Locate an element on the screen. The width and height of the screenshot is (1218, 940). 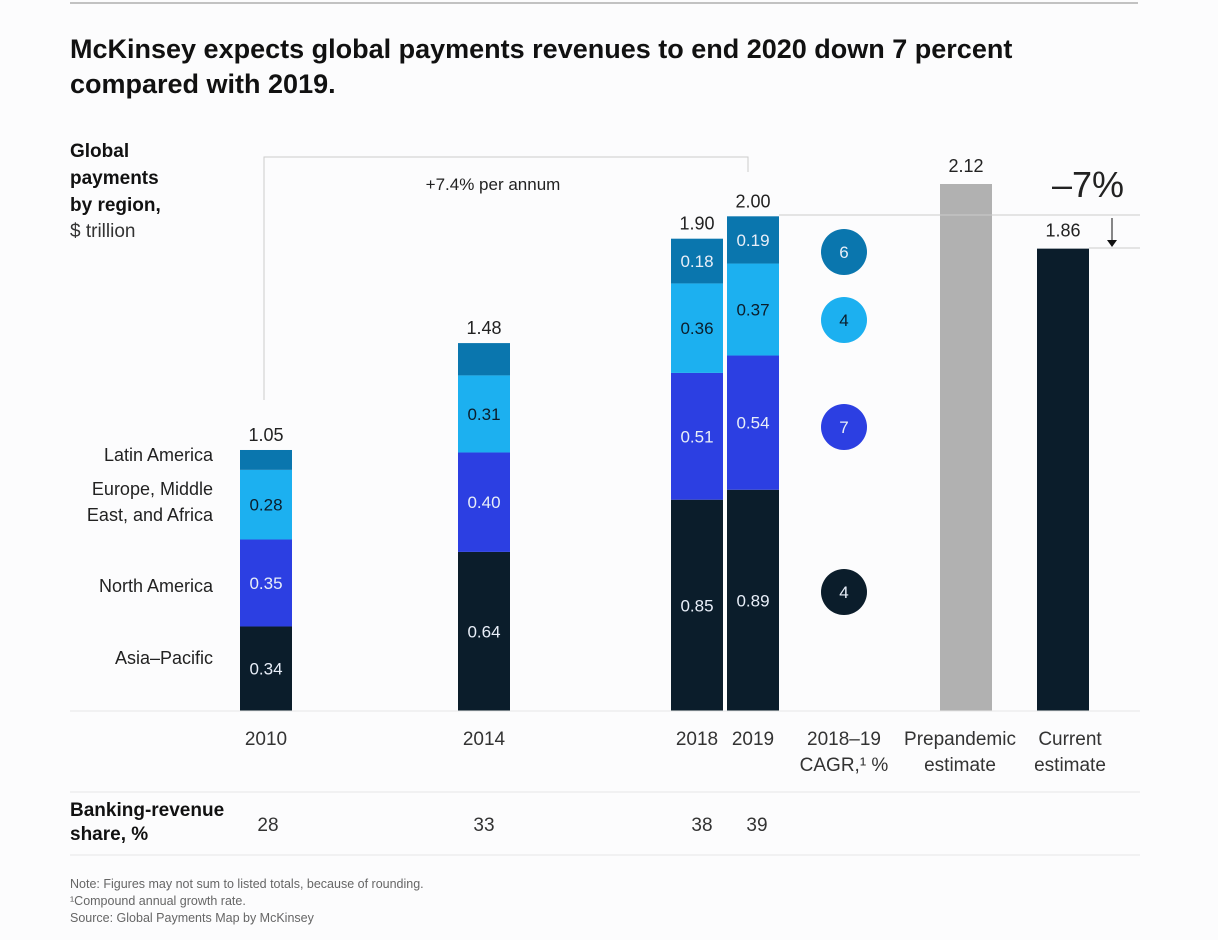
segment-label: 0.28 is located at coordinates (265, 505).